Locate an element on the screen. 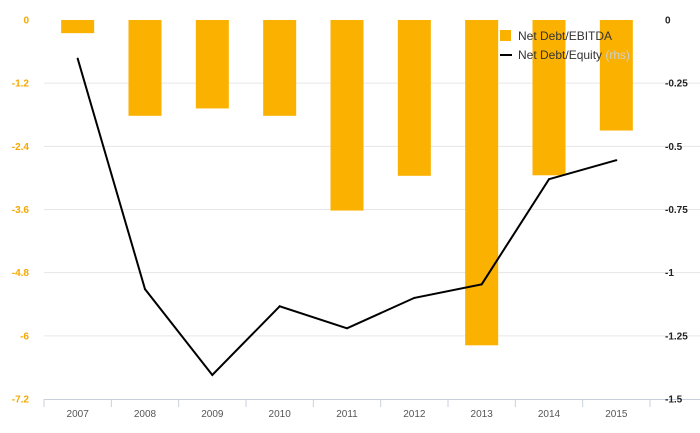  x-tick-label: 2015 is located at coordinates (616, 414).